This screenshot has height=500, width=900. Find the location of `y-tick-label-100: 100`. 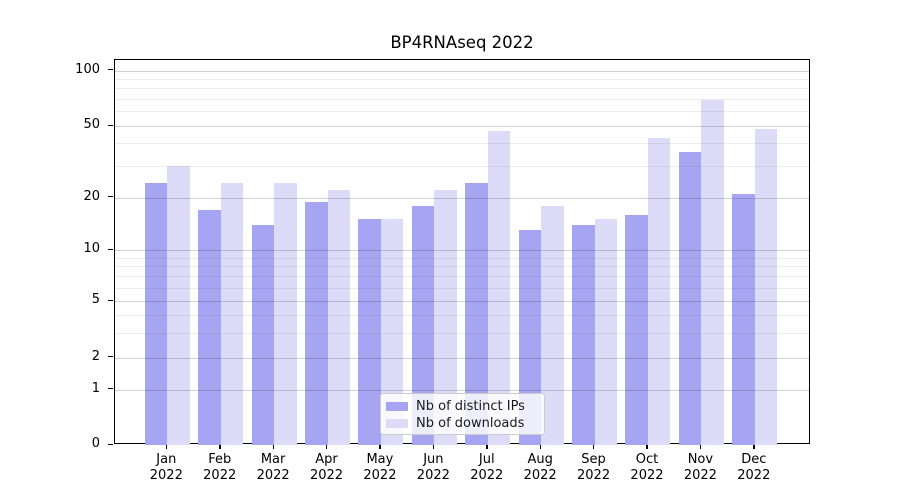

y-tick-label-100: 100 is located at coordinates (87, 69).